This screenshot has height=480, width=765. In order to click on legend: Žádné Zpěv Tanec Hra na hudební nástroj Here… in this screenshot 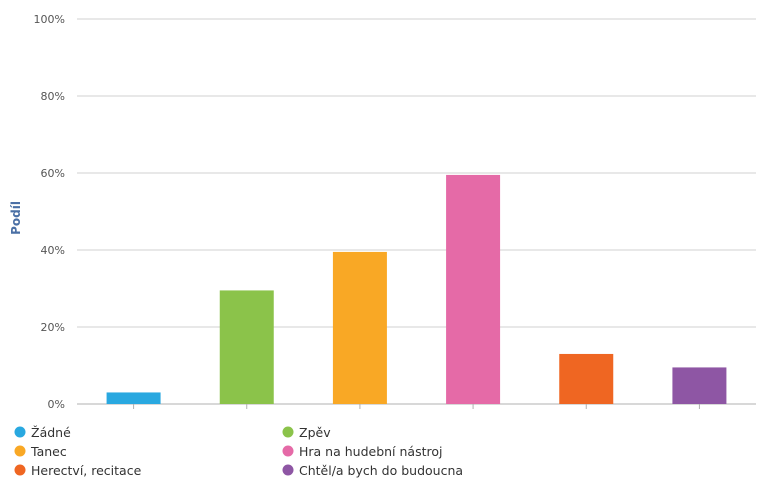, I will do `click(238, 451)`.